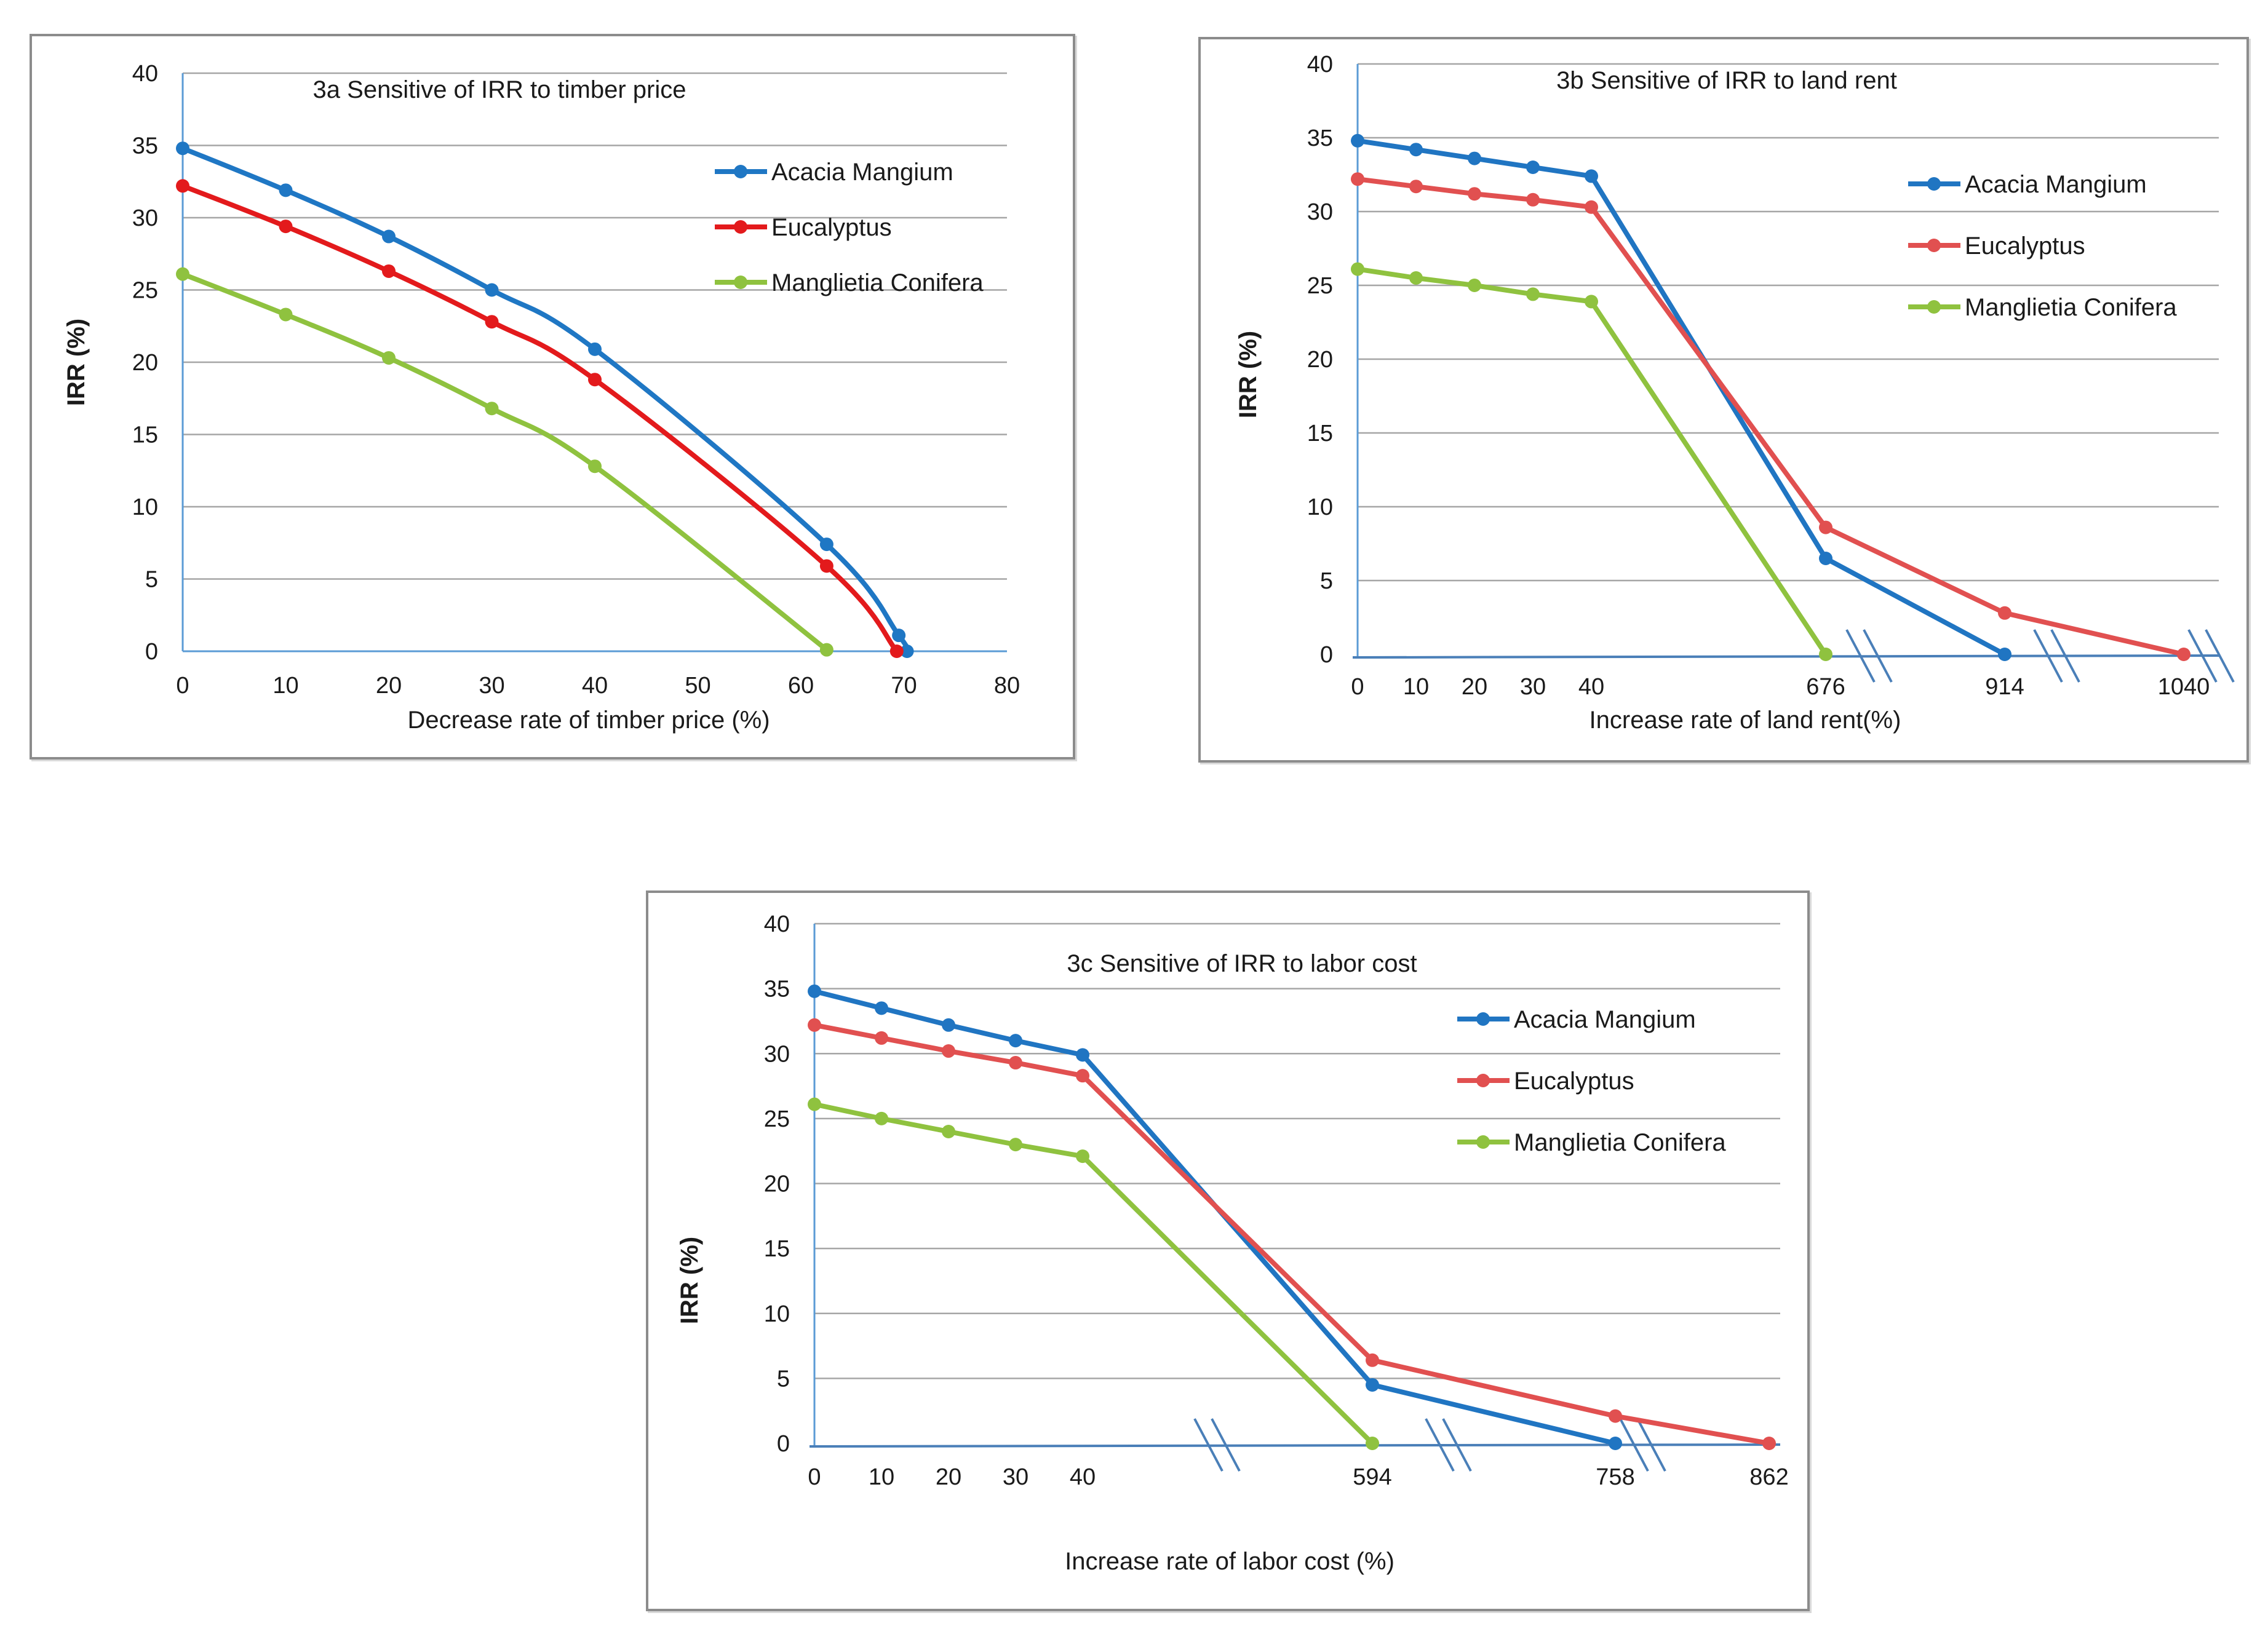 The width and height of the screenshot is (2268, 1634). I want to click on y-tick-label: 25, so click(1320, 286).